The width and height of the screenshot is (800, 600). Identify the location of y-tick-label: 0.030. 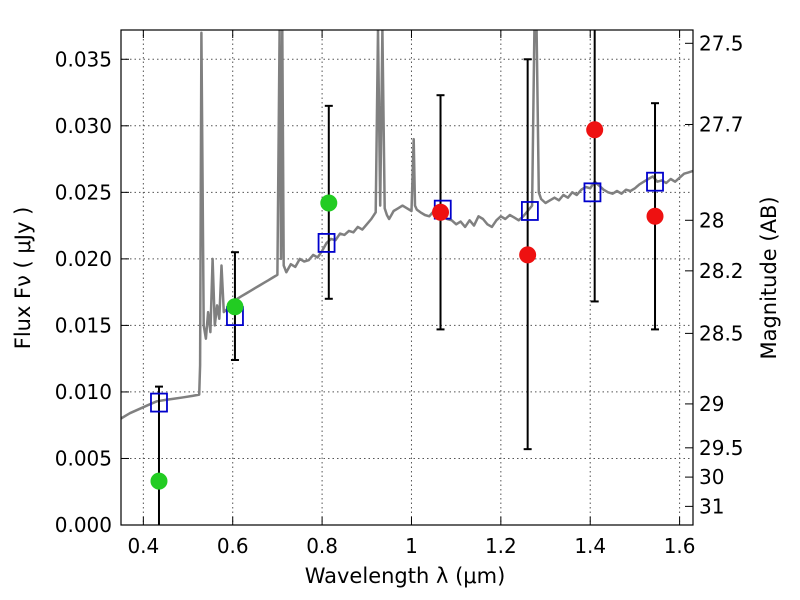
(83, 126).